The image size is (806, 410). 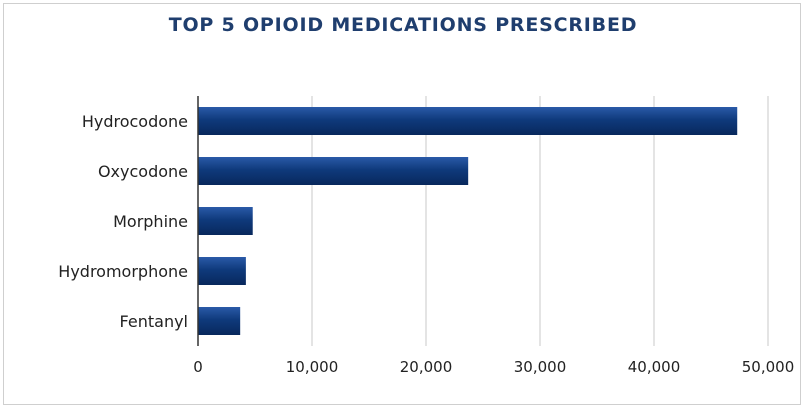 What do you see at coordinates (123, 271) in the screenshot?
I see `category-label: Hydromorphone` at bounding box center [123, 271].